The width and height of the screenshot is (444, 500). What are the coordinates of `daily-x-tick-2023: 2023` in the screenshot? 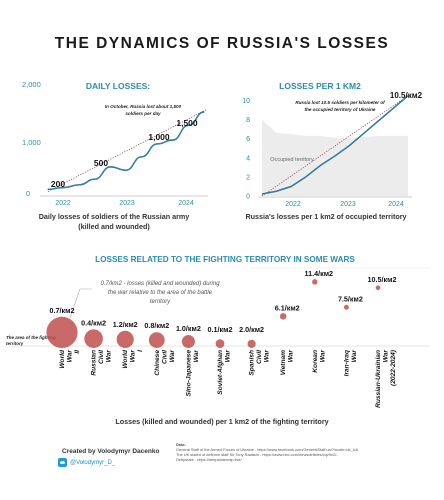 It's located at (127, 203).